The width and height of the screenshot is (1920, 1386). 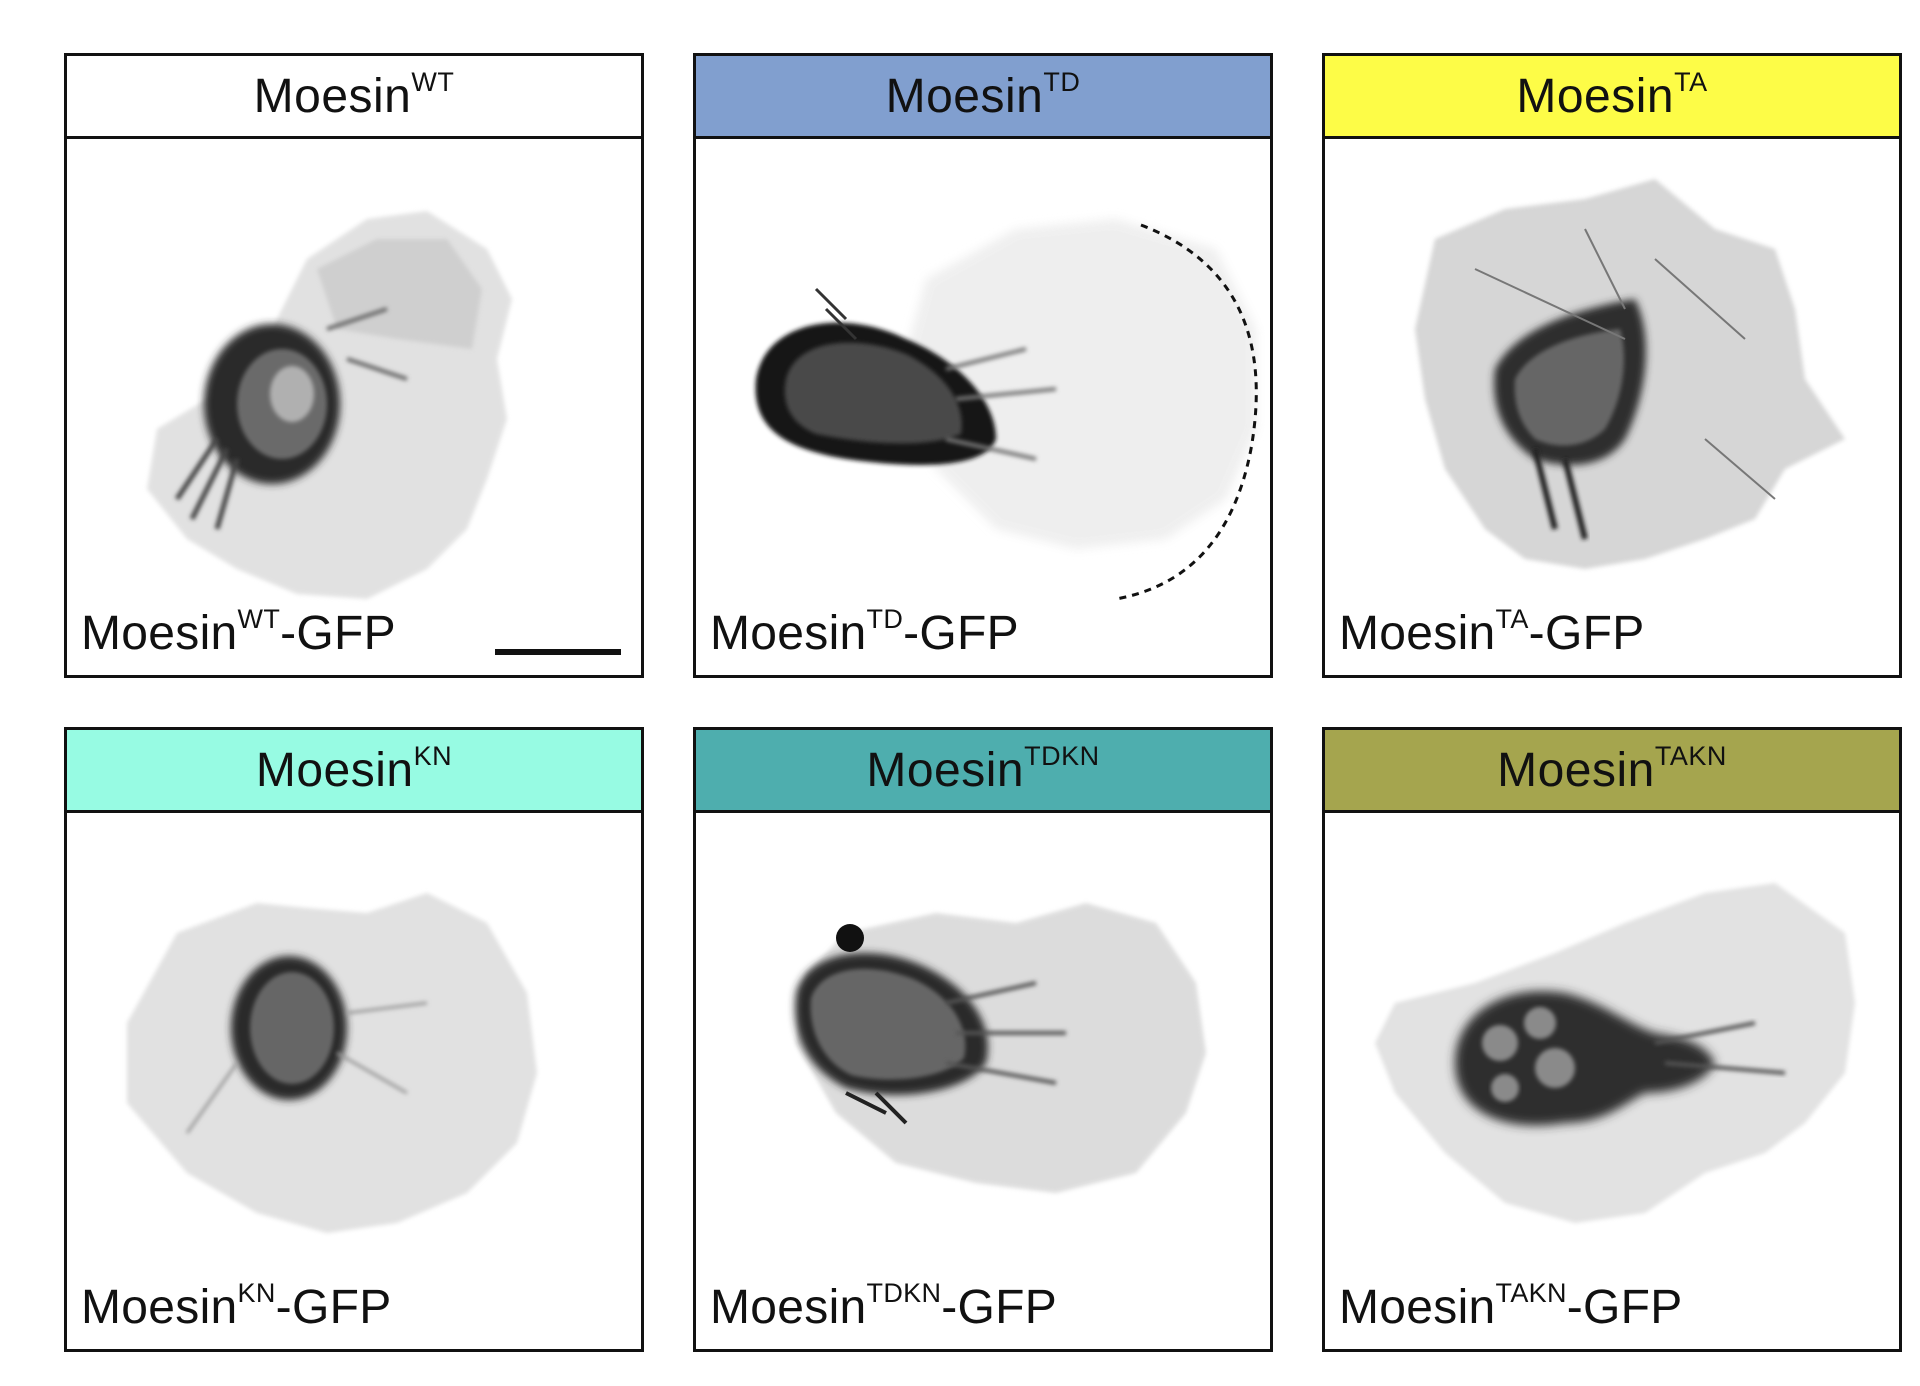 What do you see at coordinates (558, 652) in the screenshot?
I see `scale-bar` at bounding box center [558, 652].